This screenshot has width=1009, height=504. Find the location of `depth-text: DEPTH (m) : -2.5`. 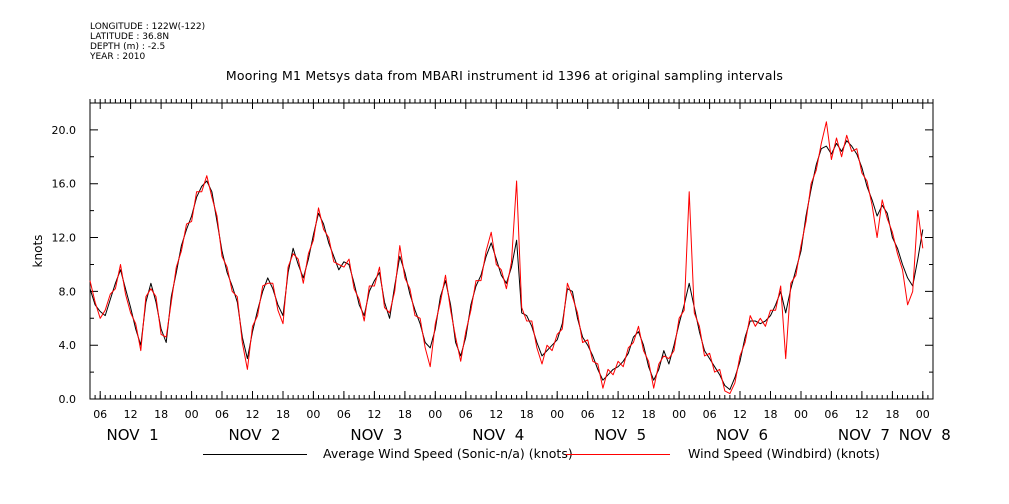

depth-text: DEPTH (m) : -2.5 is located at coordinates (128, 47).